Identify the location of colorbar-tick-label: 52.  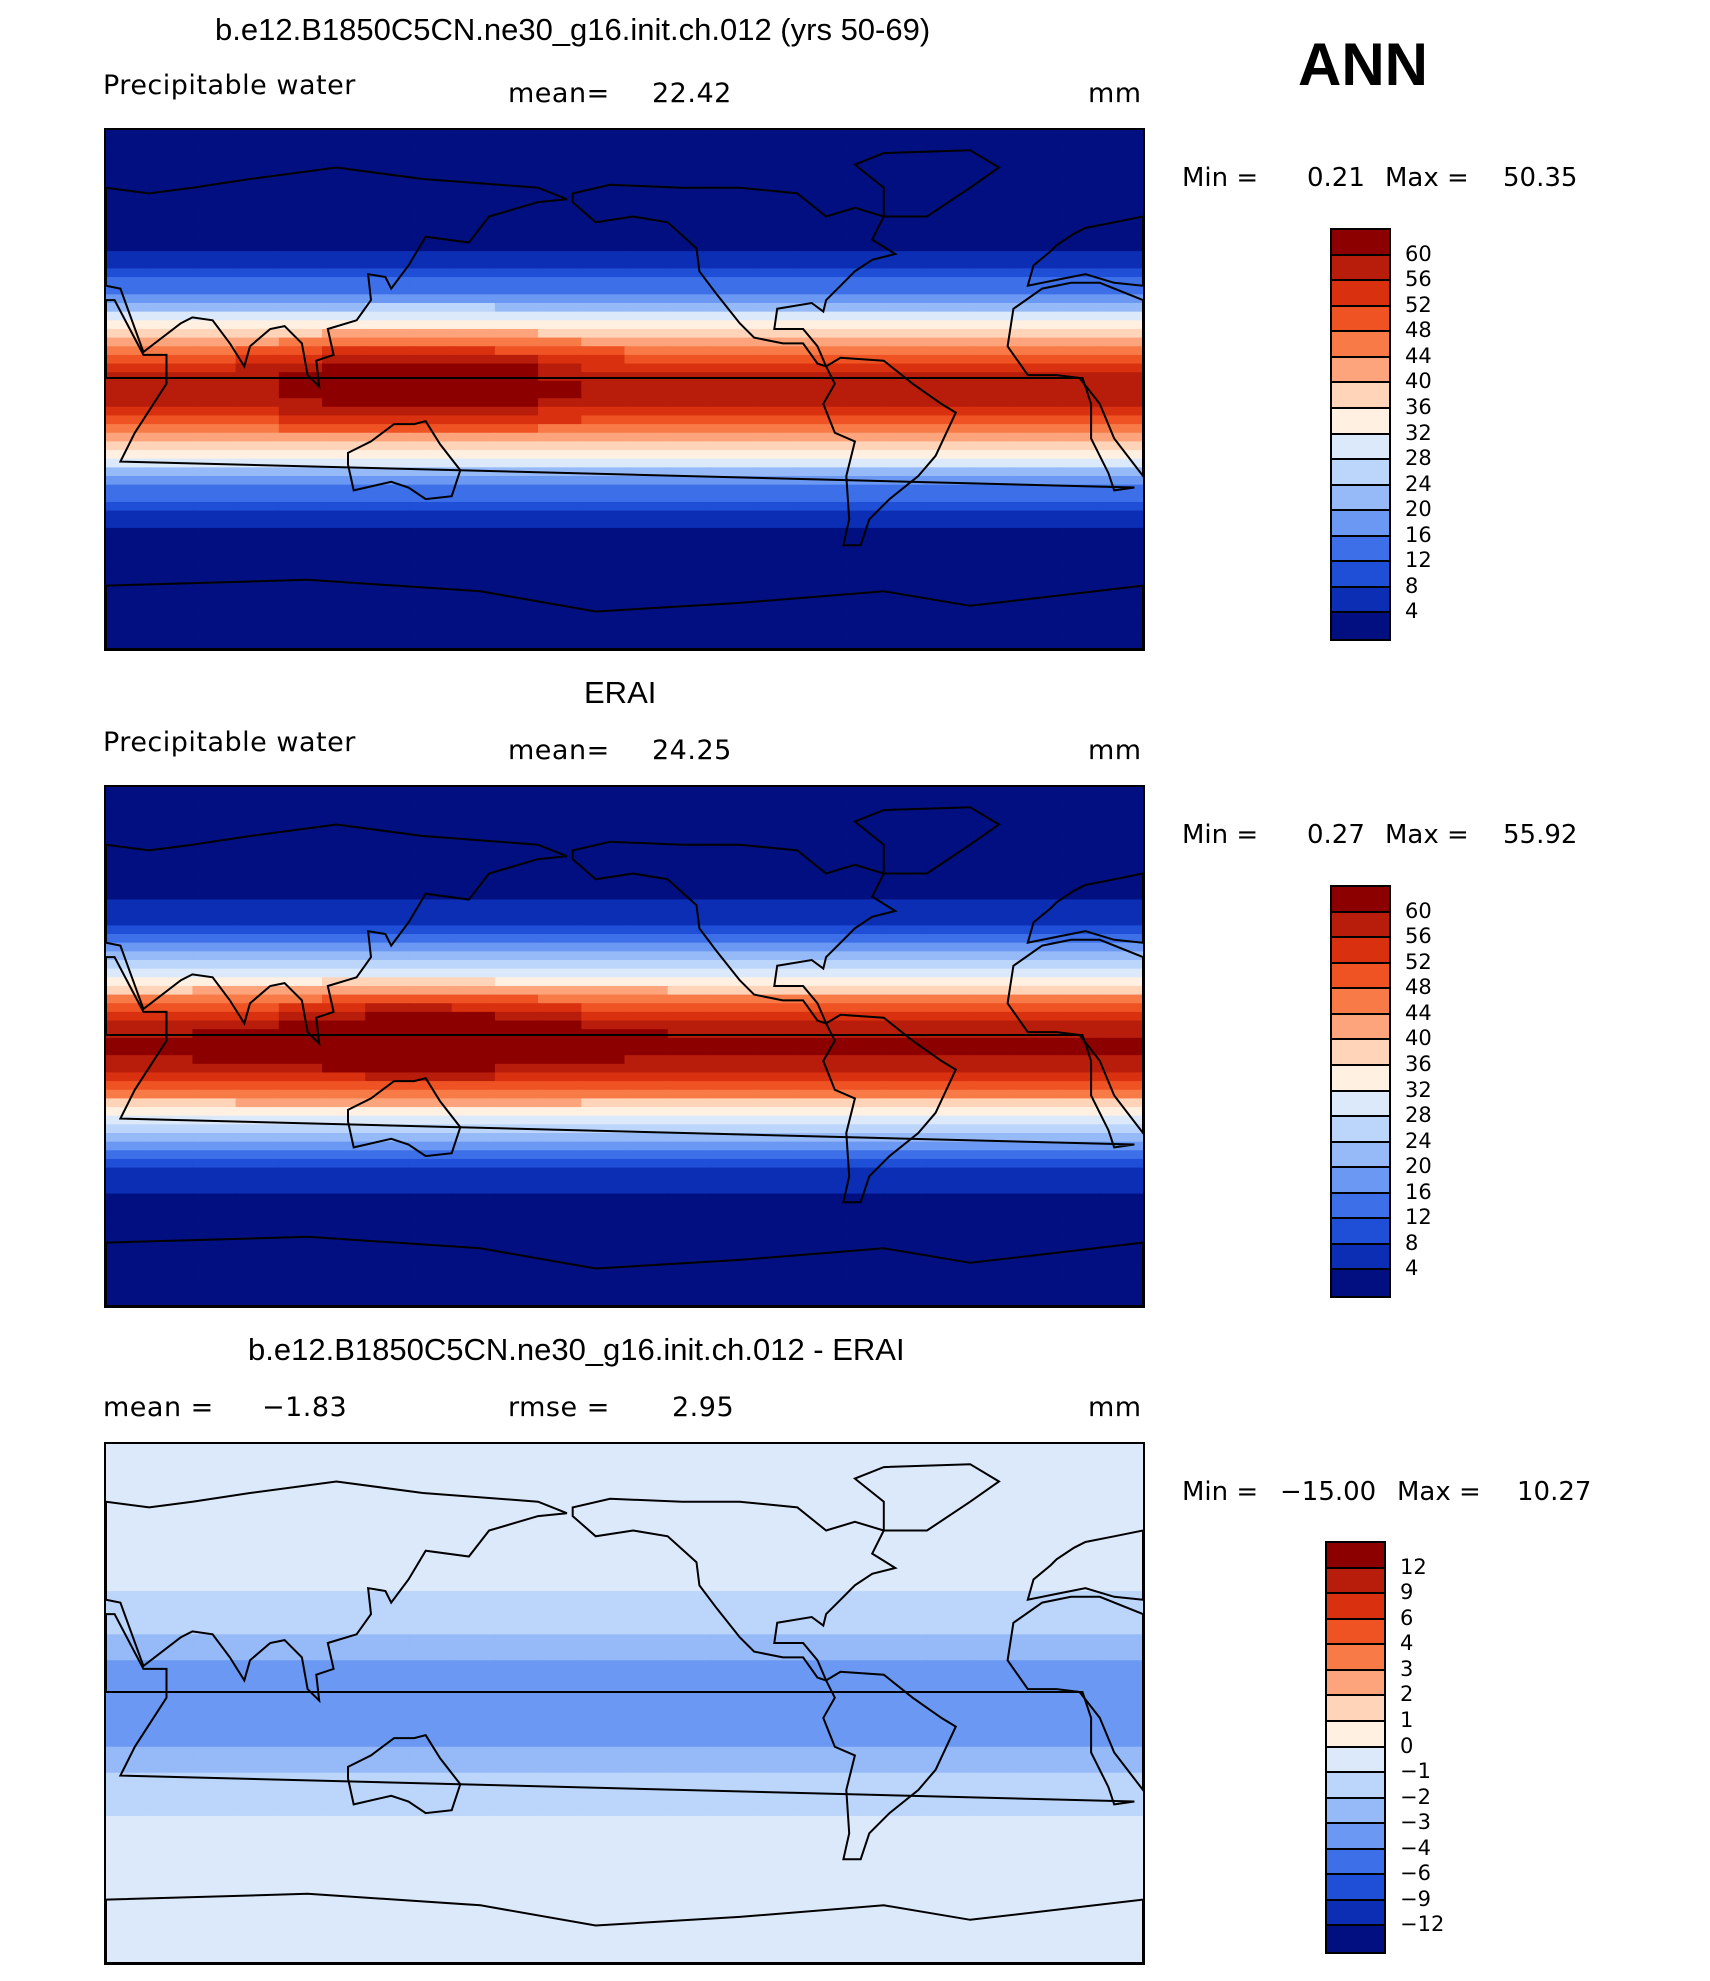
(1418, 304).